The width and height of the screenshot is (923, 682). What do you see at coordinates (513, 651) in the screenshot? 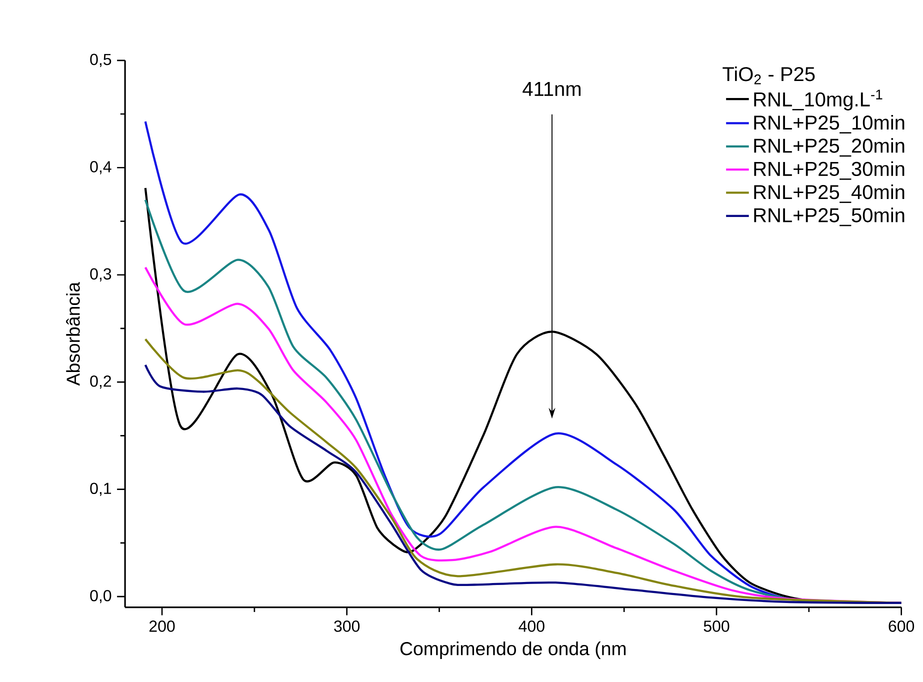
I see `x-axis-title: Comprimendo de onda (nm` at bounding box center [513, 651].